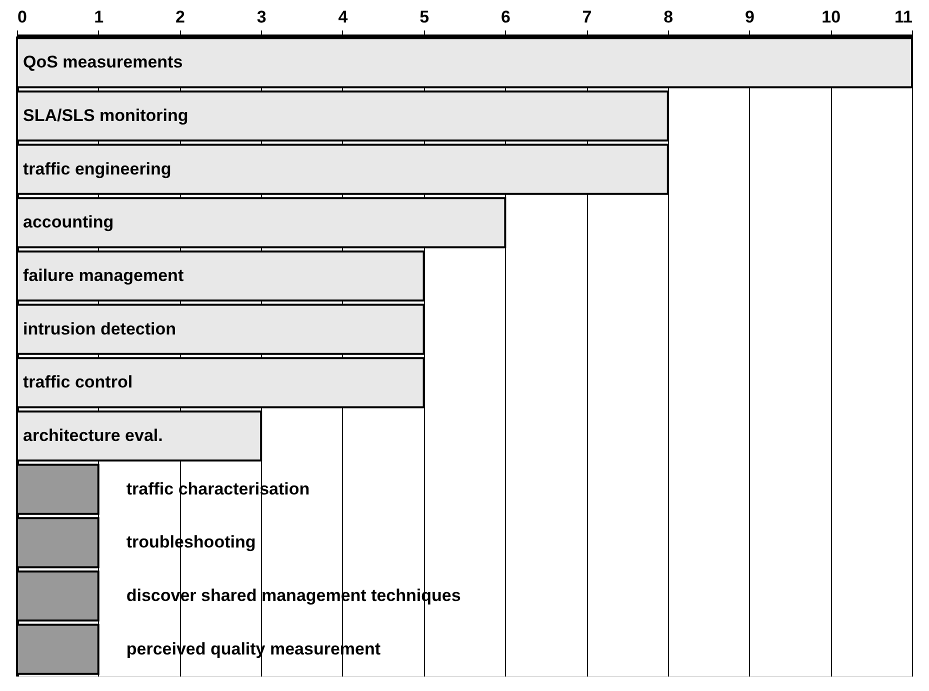 Image resolution: width=929 pixels, height=691 pixels. Describe the element at coordinates (750, 17) in the screenshot. I see `x-tick-label: 9` at that location.